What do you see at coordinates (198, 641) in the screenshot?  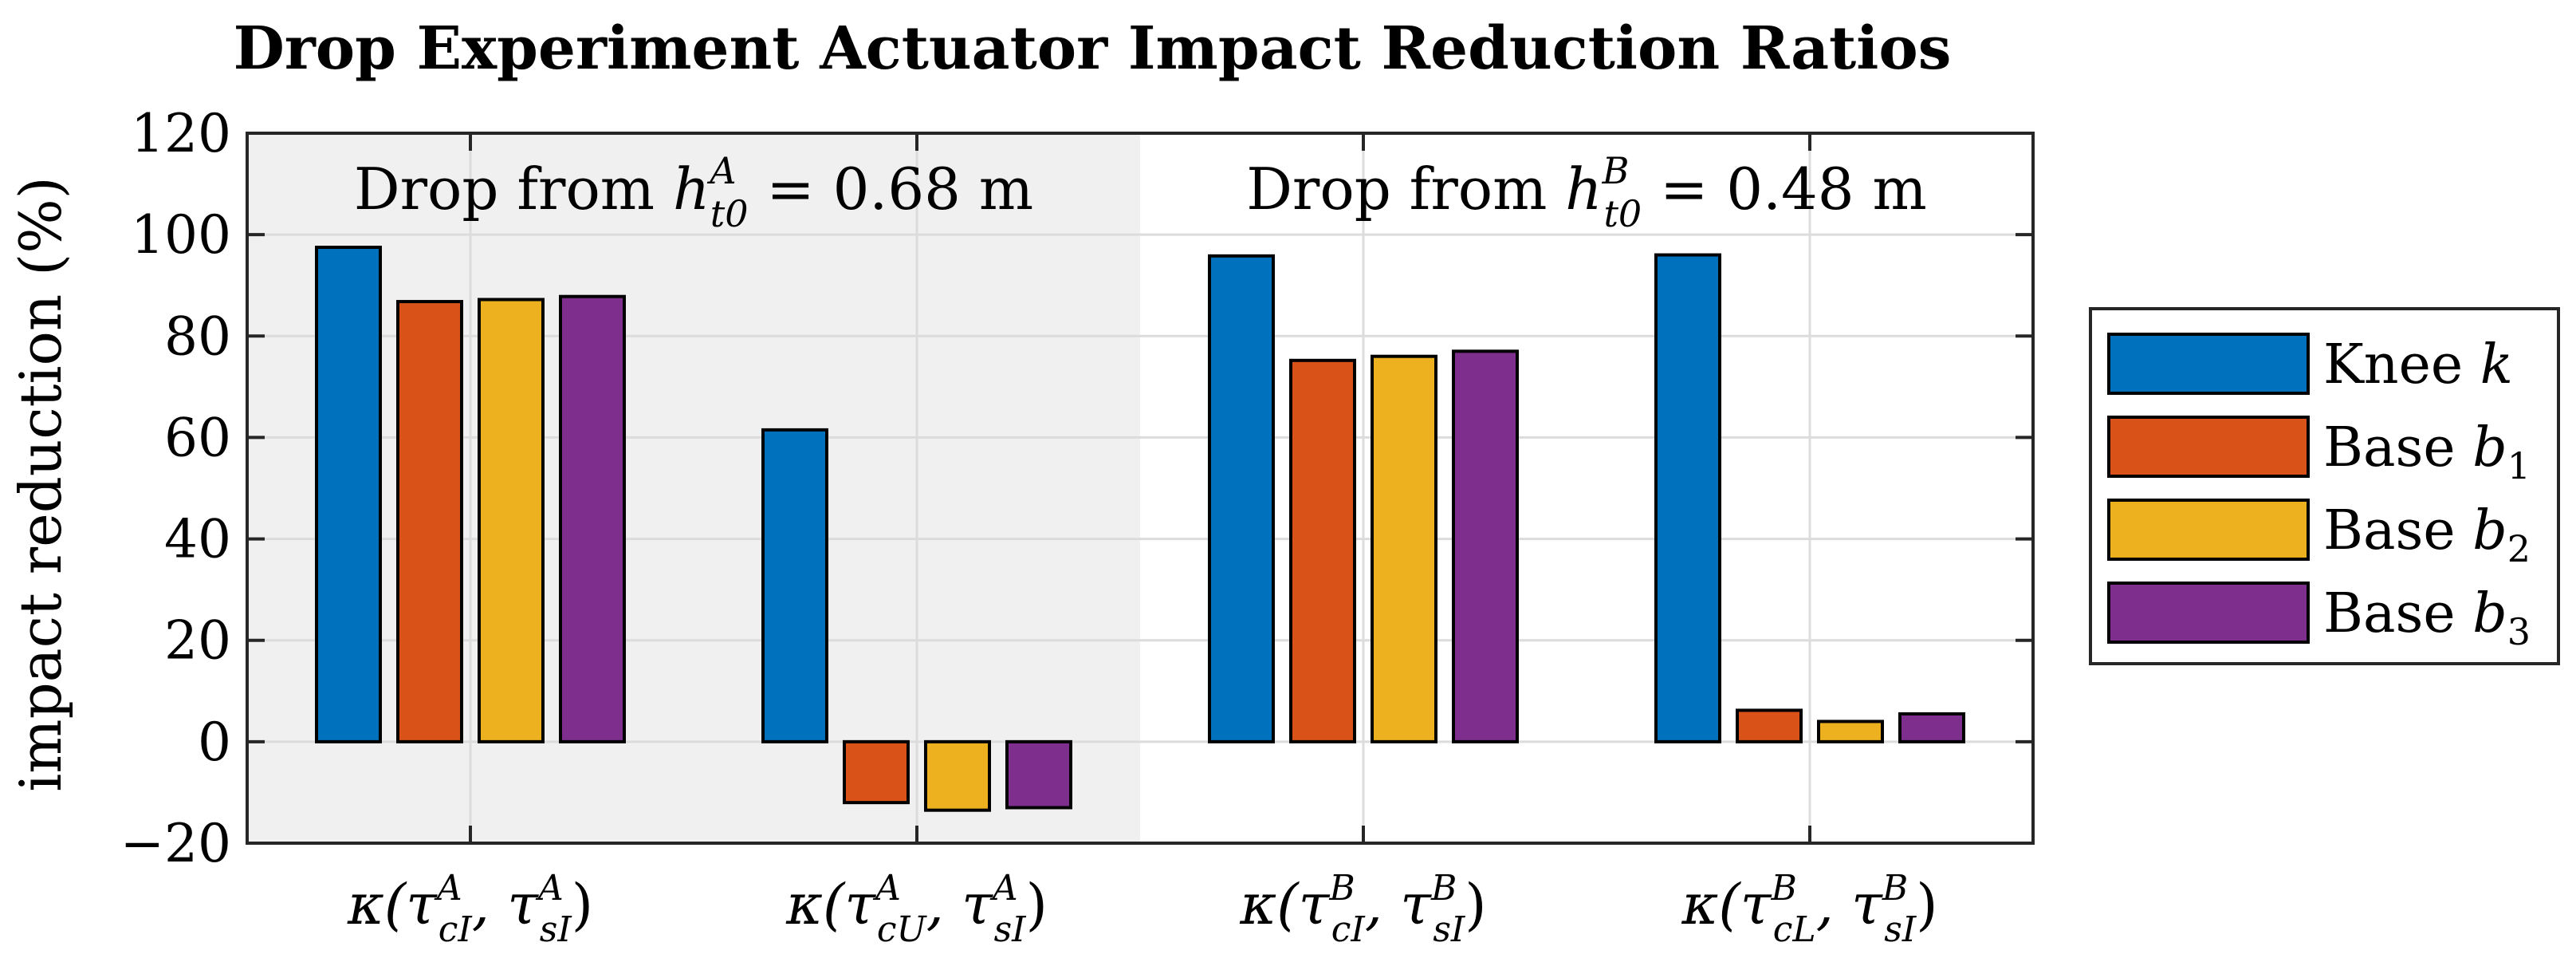 I see `y-tick-label: 20` at bounding box center [198, 641].